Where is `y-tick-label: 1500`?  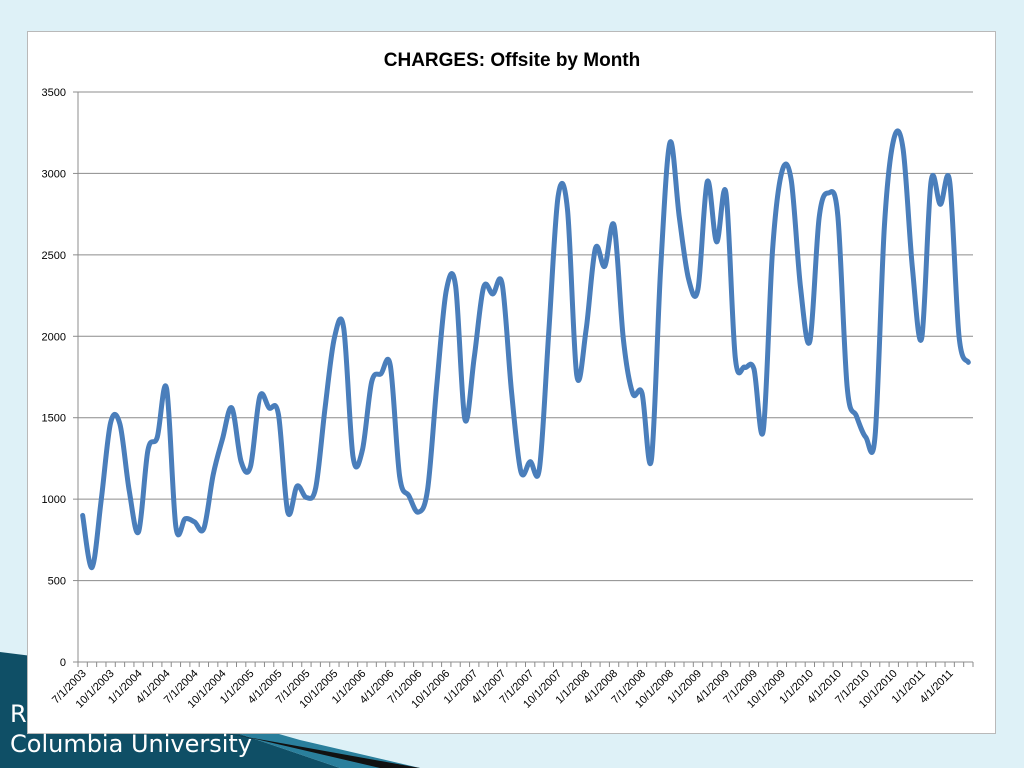
y-tick-label: 1500 is located at coordinates (54, 419).